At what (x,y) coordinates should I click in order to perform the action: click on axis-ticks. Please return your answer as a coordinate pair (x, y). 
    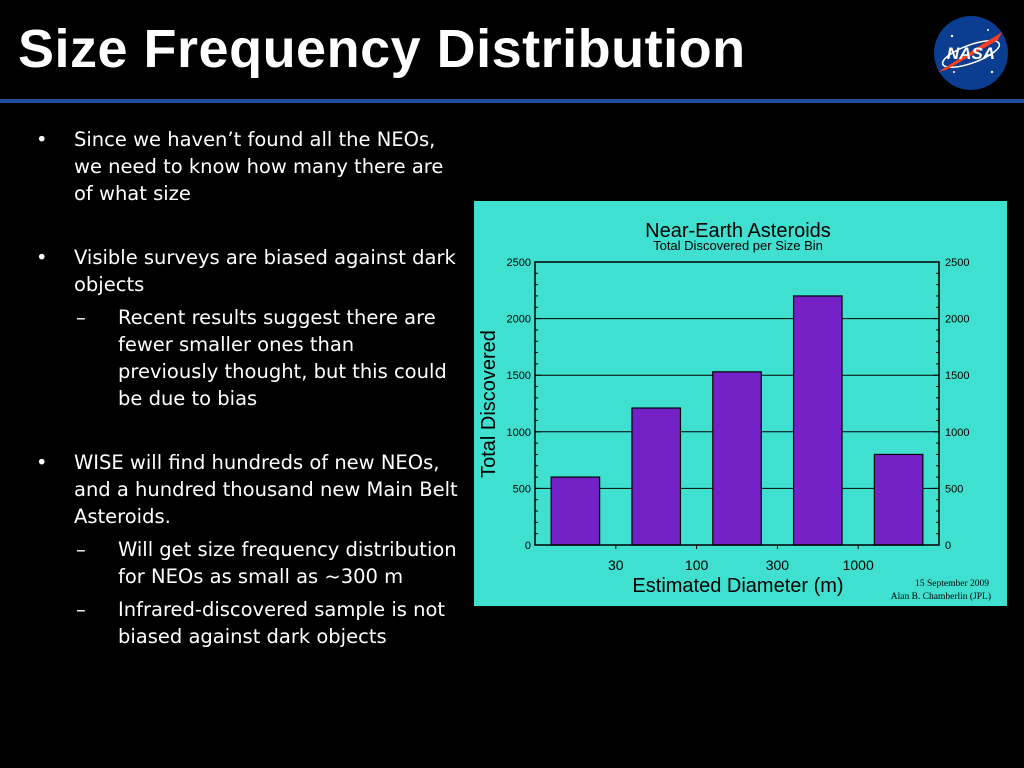
    Looking at the image, I should click on (737, 405).